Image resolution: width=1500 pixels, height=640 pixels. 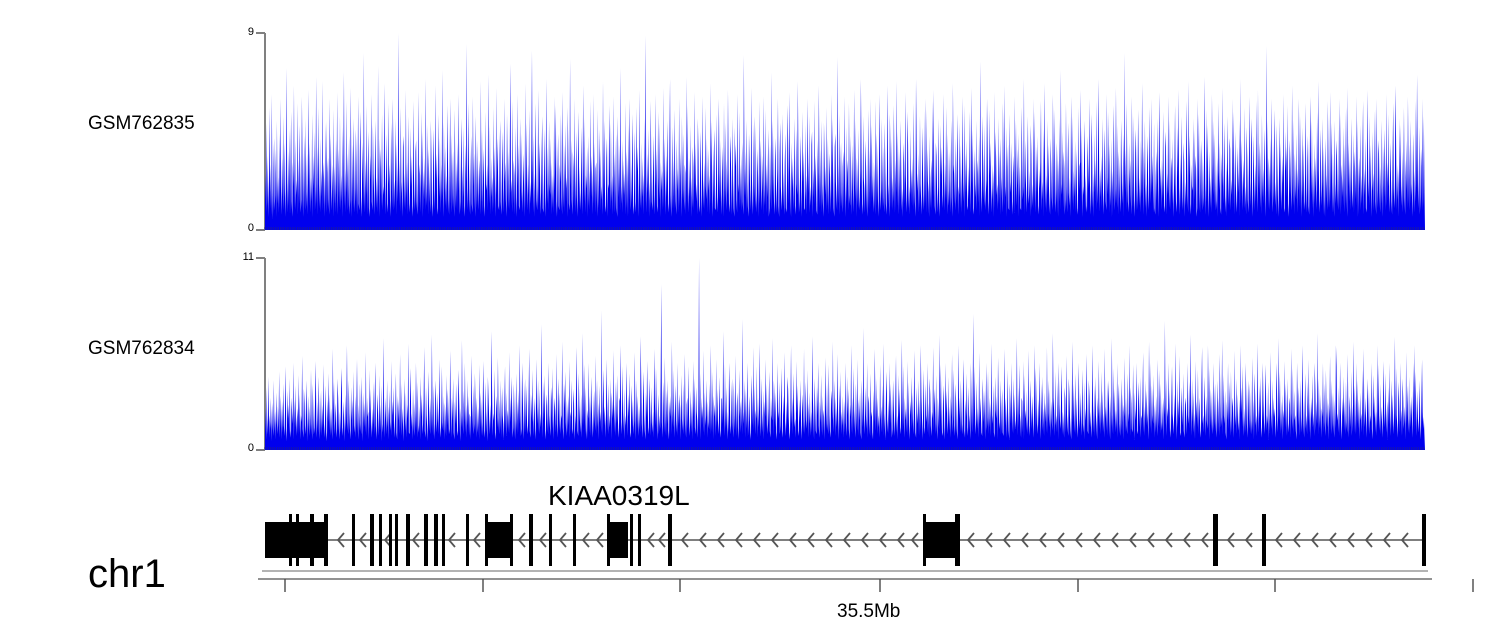 What do you see at coordinates (869, 611) in the screenshot?
I see `coordinate-position-label: 35.5Mb` at bounding box center [869, 611].